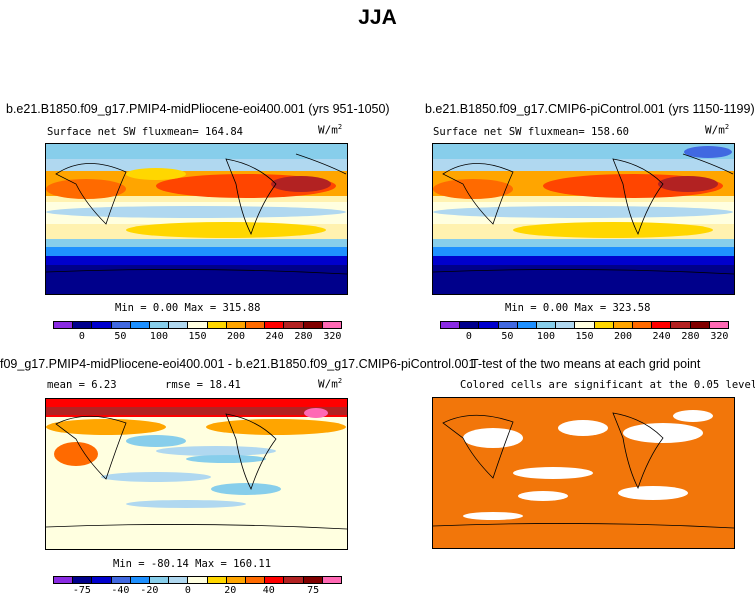 This screenshot has height=600, width=755. What do you see at coordinates (145, 132) in the screenshot?
I see `panel1-label: Surface net SW fluxmean= 164.84` at bounding box center [145, 132].